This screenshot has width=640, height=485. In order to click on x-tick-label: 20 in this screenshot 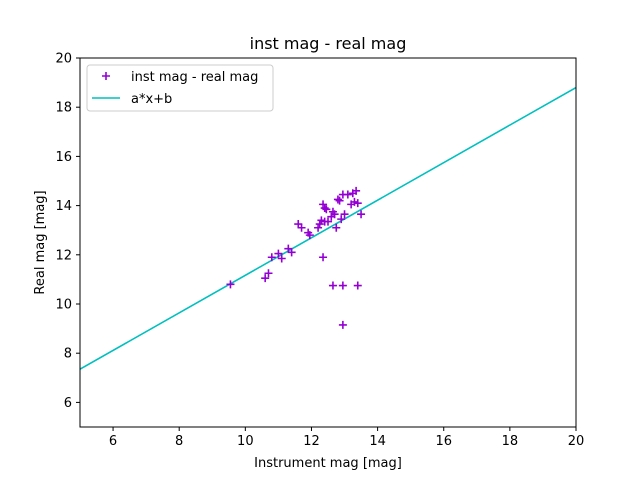, I will do `click(576, 441)`.